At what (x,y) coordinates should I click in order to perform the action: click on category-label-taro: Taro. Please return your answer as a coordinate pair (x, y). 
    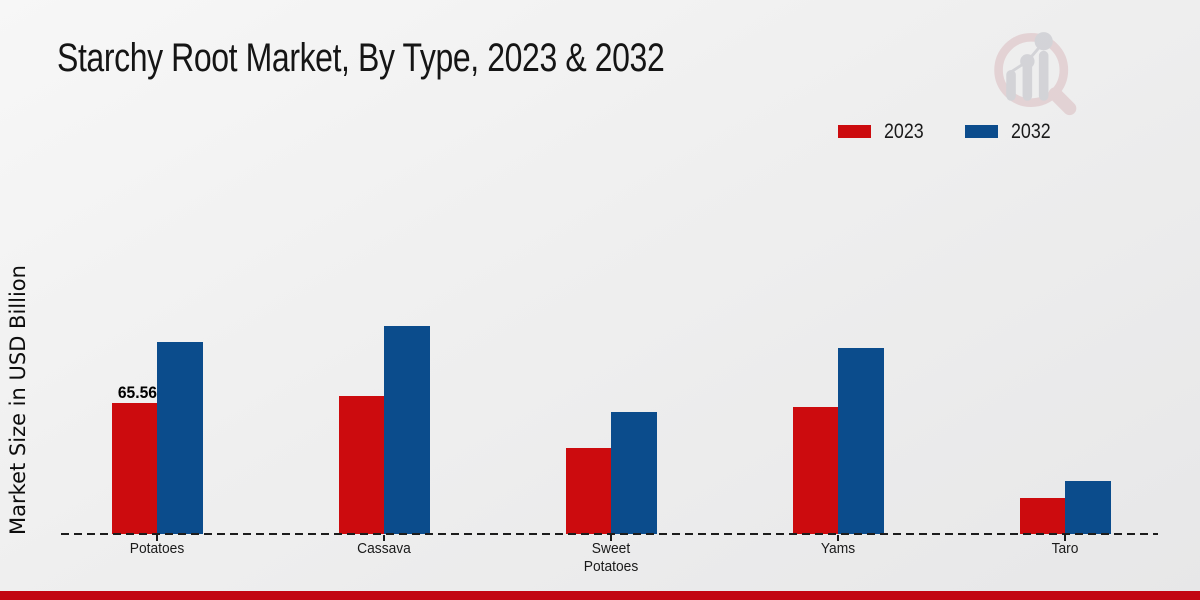
    Looking at the image, I should click on (1065, 548).